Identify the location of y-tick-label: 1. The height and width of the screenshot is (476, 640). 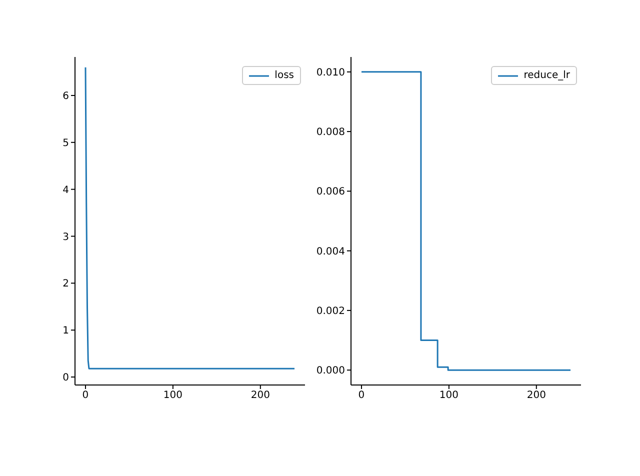
(65, 331).